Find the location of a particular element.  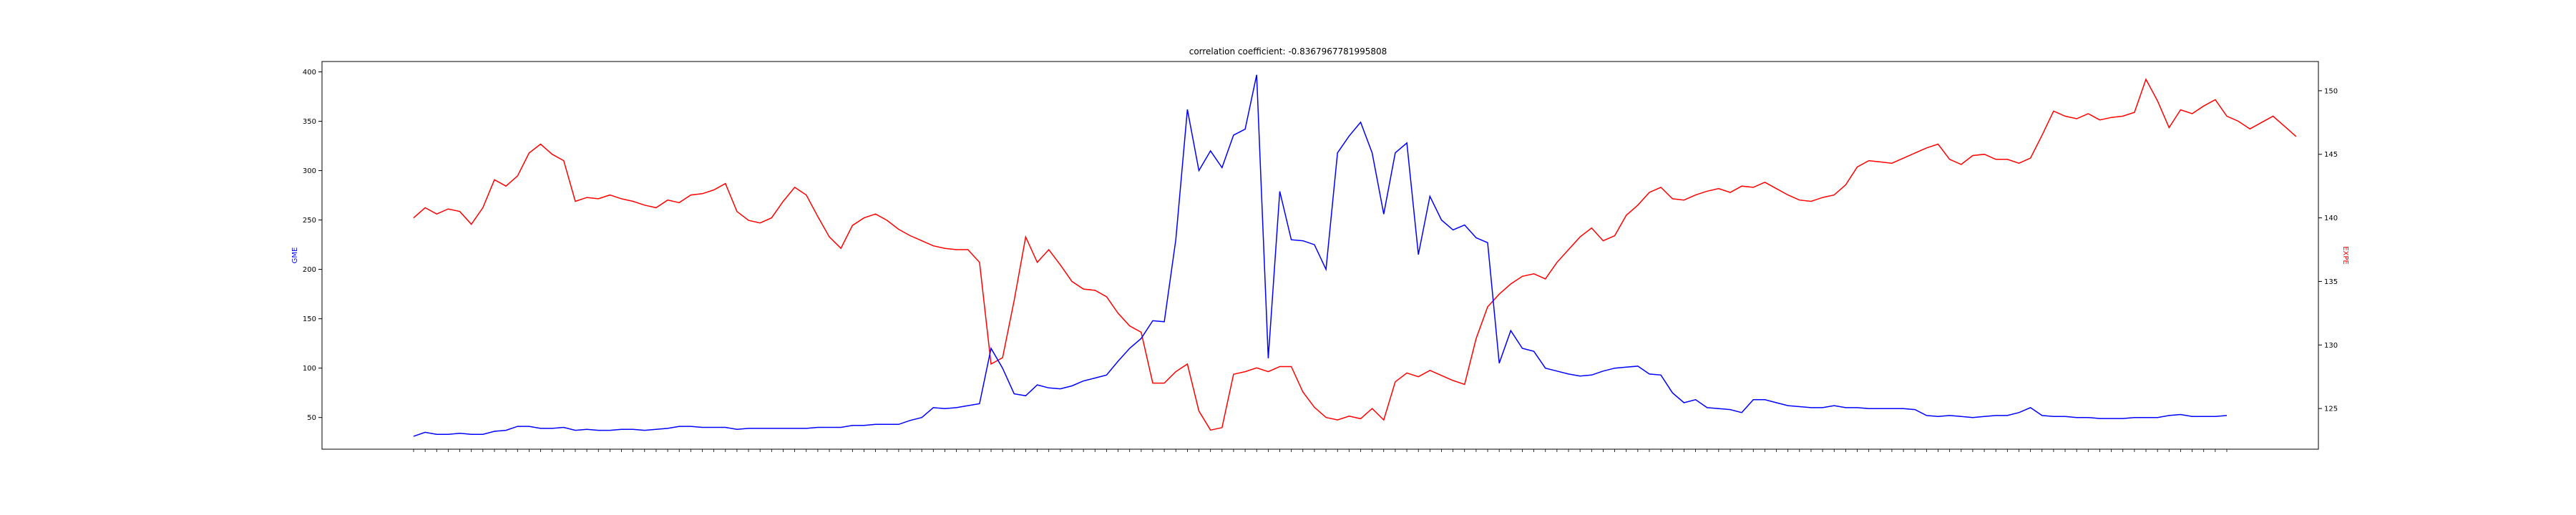

left-y-tick-label: 100 is located at coordinates (309, 369).